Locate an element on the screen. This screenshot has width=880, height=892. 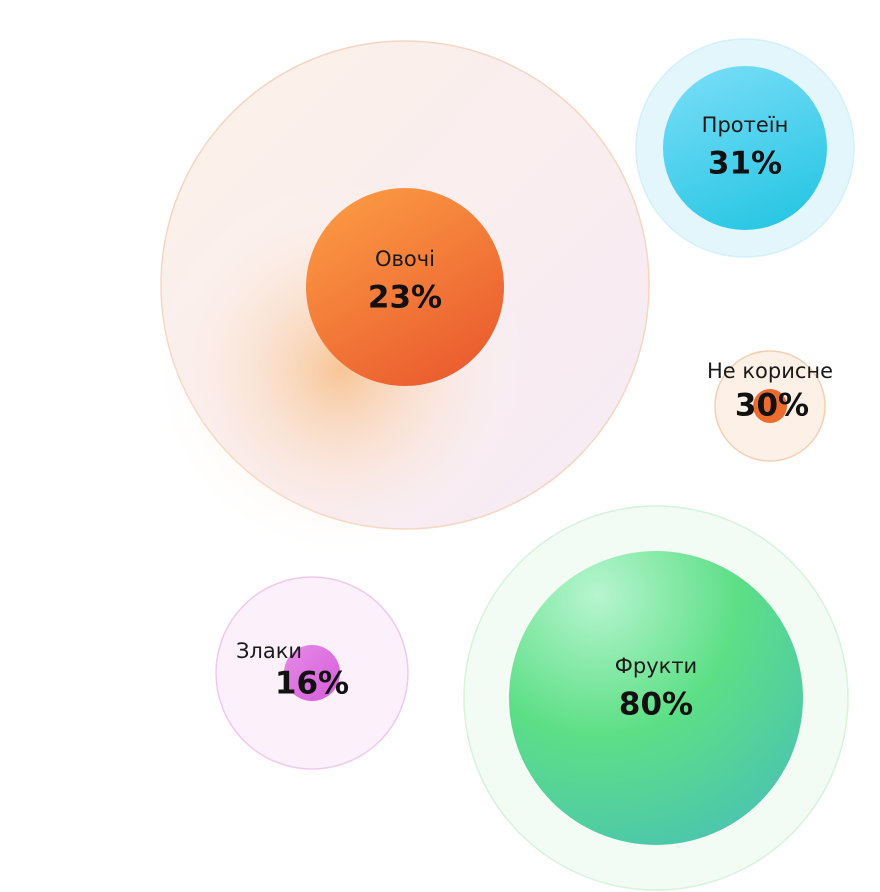
bubble-value: 30% is located at coordinates (772, 406).